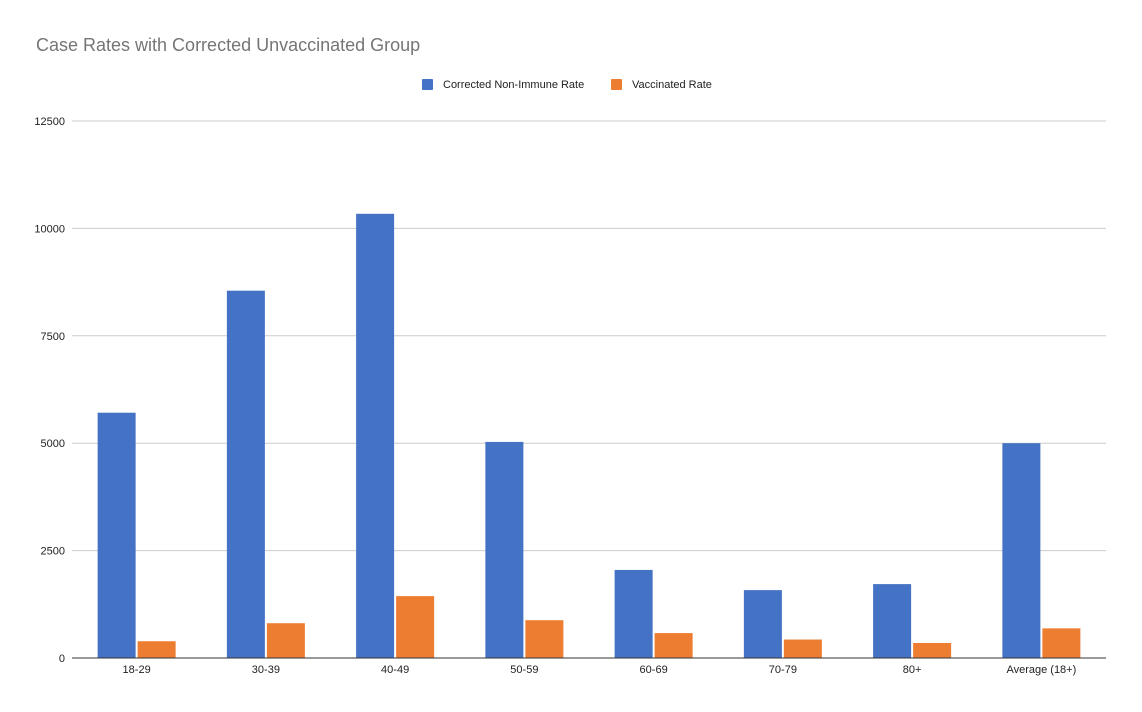 The height and width of the screenshot is (712, 1142). Describe the element at coordinates (1041, 670) in the screenshot. I see `x-tick-label: Average (18+)` at that location.